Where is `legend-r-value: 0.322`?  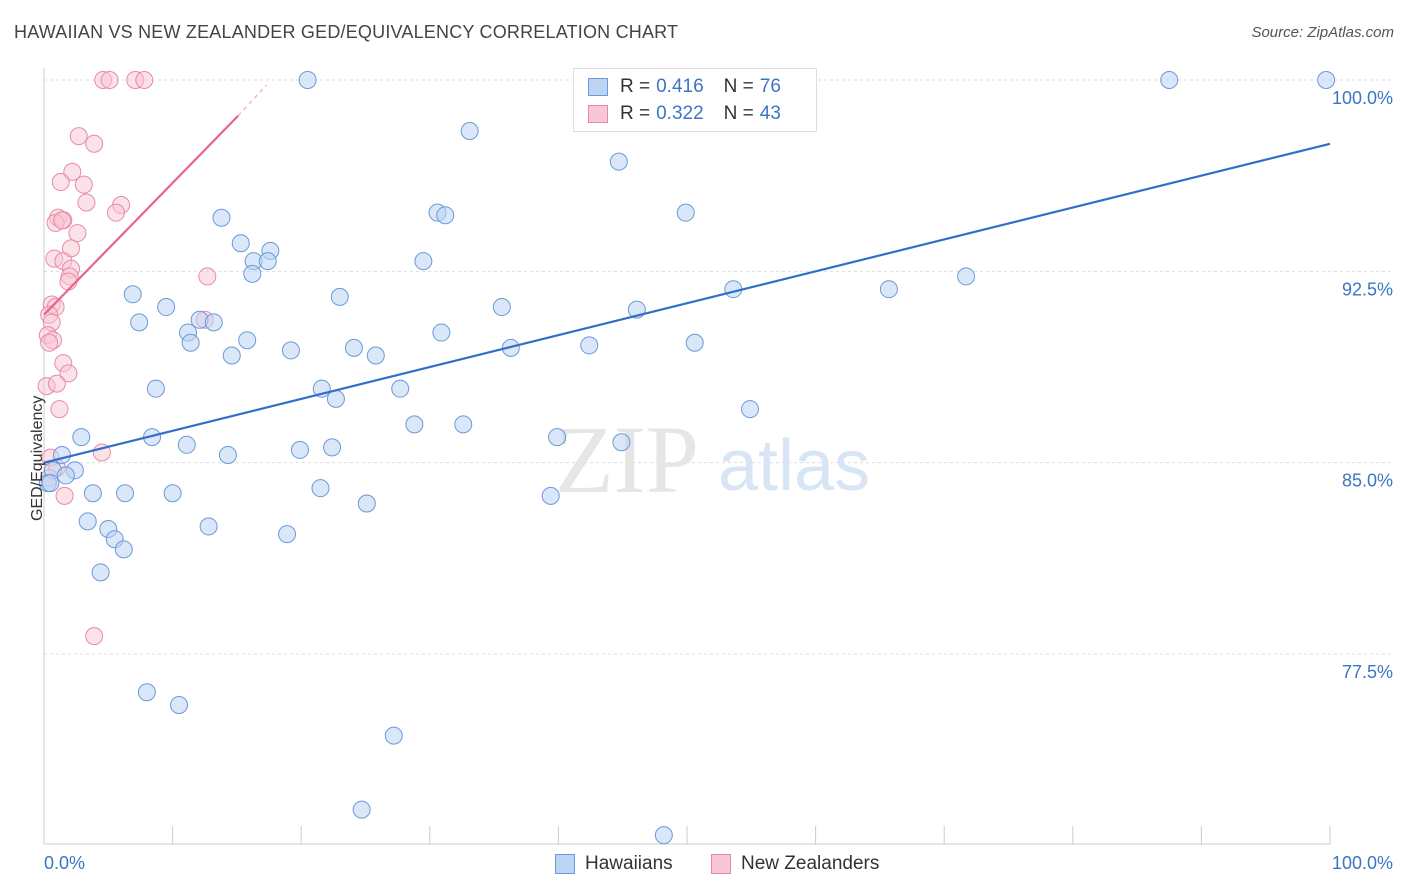
legend-r-value: 0.322 is located at coordinates (680, 113).